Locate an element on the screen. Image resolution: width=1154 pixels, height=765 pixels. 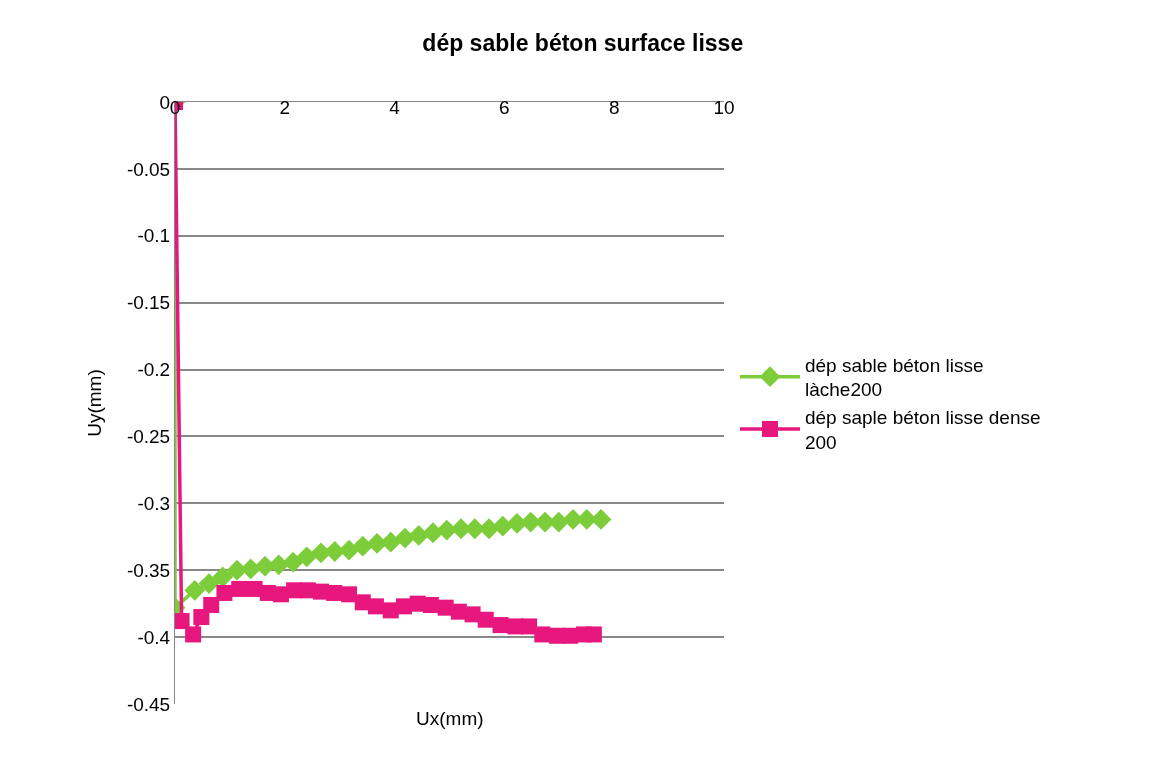
x-tick-label: 6 is located at coordinates (504, 108).